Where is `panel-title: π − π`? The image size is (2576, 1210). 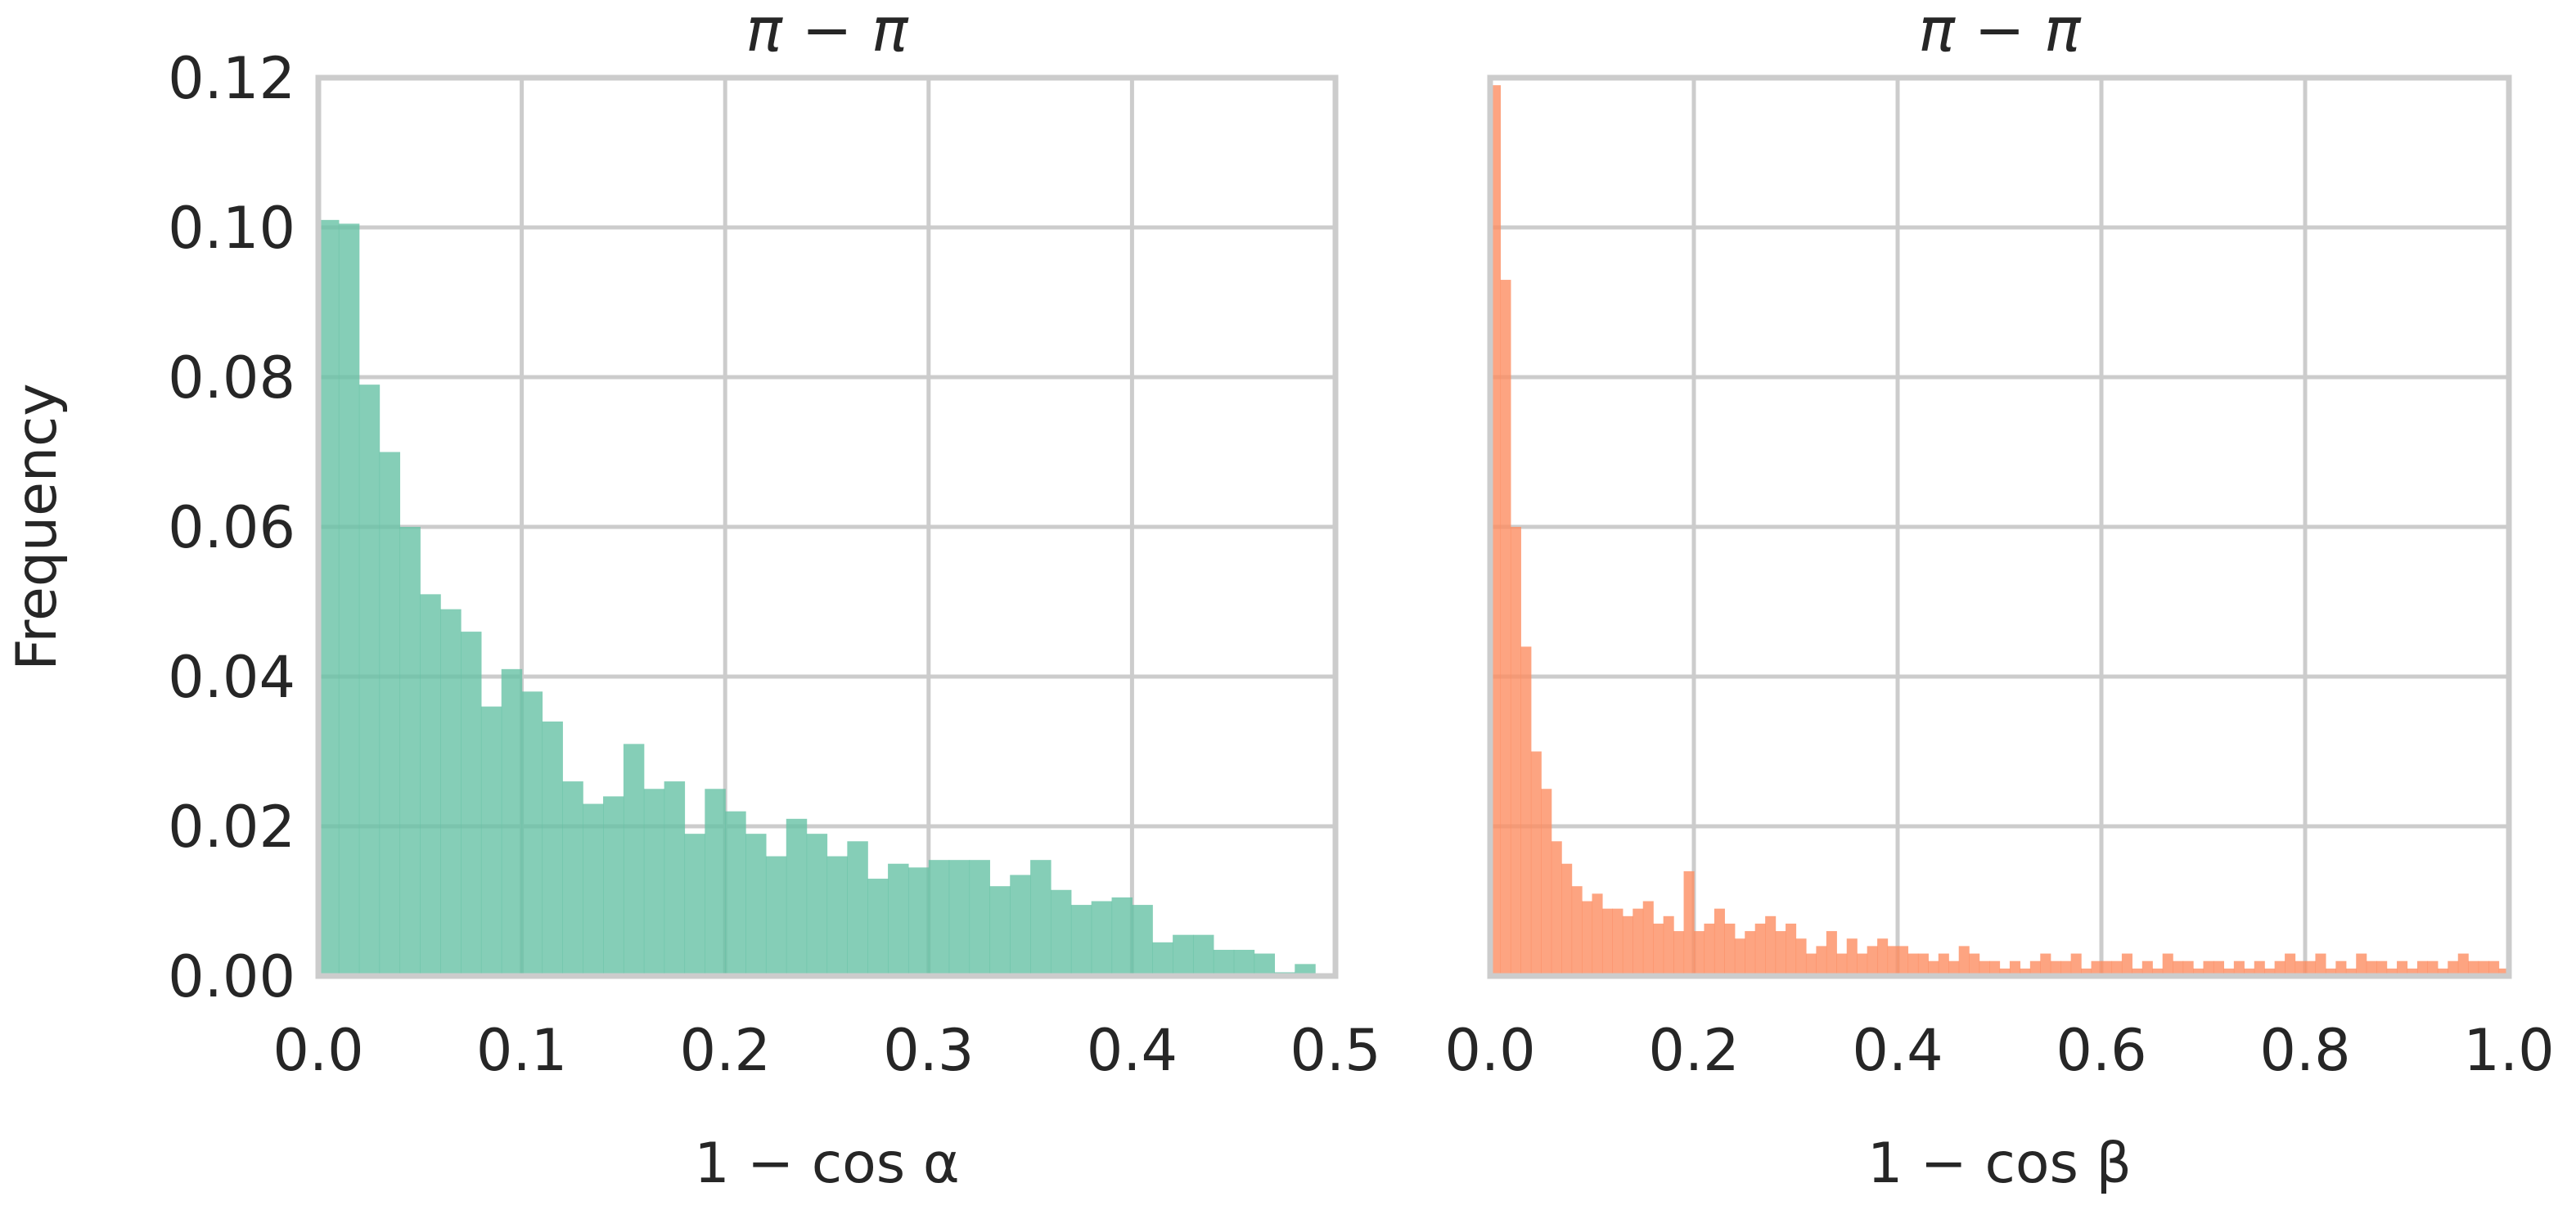
panel-title: π − π is located at coordinates (2000, 32).